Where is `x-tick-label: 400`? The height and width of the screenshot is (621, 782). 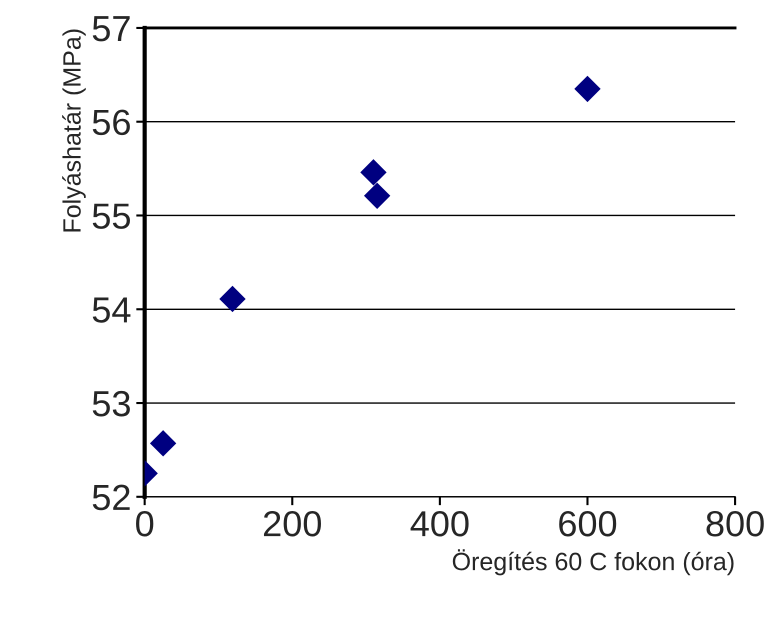
x-tick-label: 400 is located at coordinates (439, 523).